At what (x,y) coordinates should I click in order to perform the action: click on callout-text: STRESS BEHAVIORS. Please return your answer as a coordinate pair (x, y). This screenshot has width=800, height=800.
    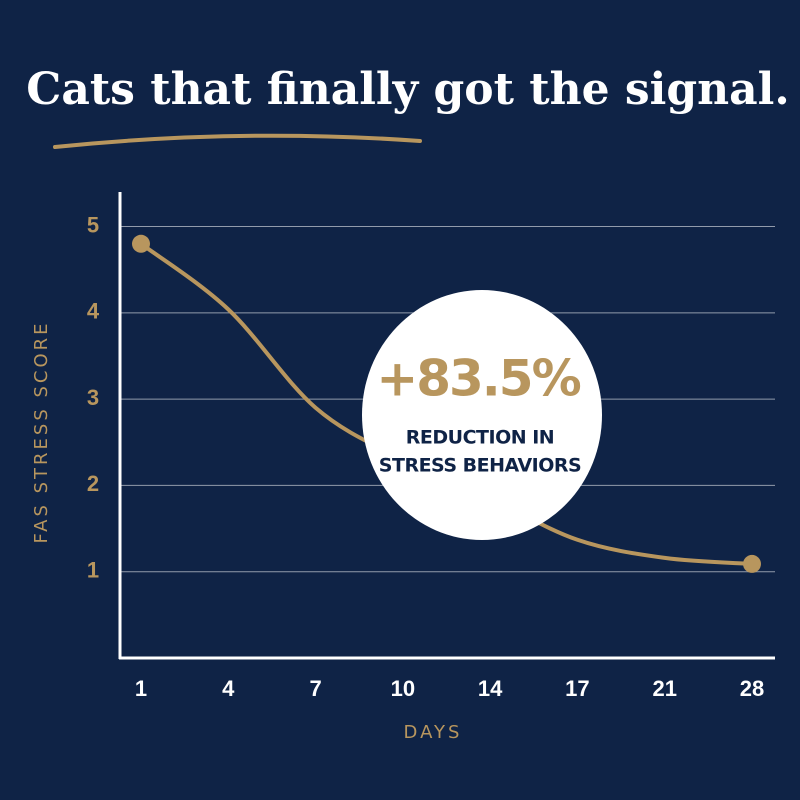
    Looking at the image, I should click on (480, 466).